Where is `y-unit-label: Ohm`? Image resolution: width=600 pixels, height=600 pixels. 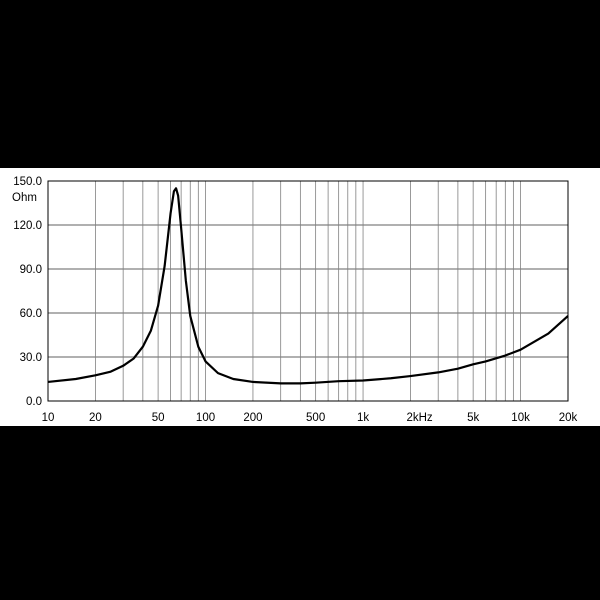
y-unit-label: Ohm is located at coordinates (24, 198).